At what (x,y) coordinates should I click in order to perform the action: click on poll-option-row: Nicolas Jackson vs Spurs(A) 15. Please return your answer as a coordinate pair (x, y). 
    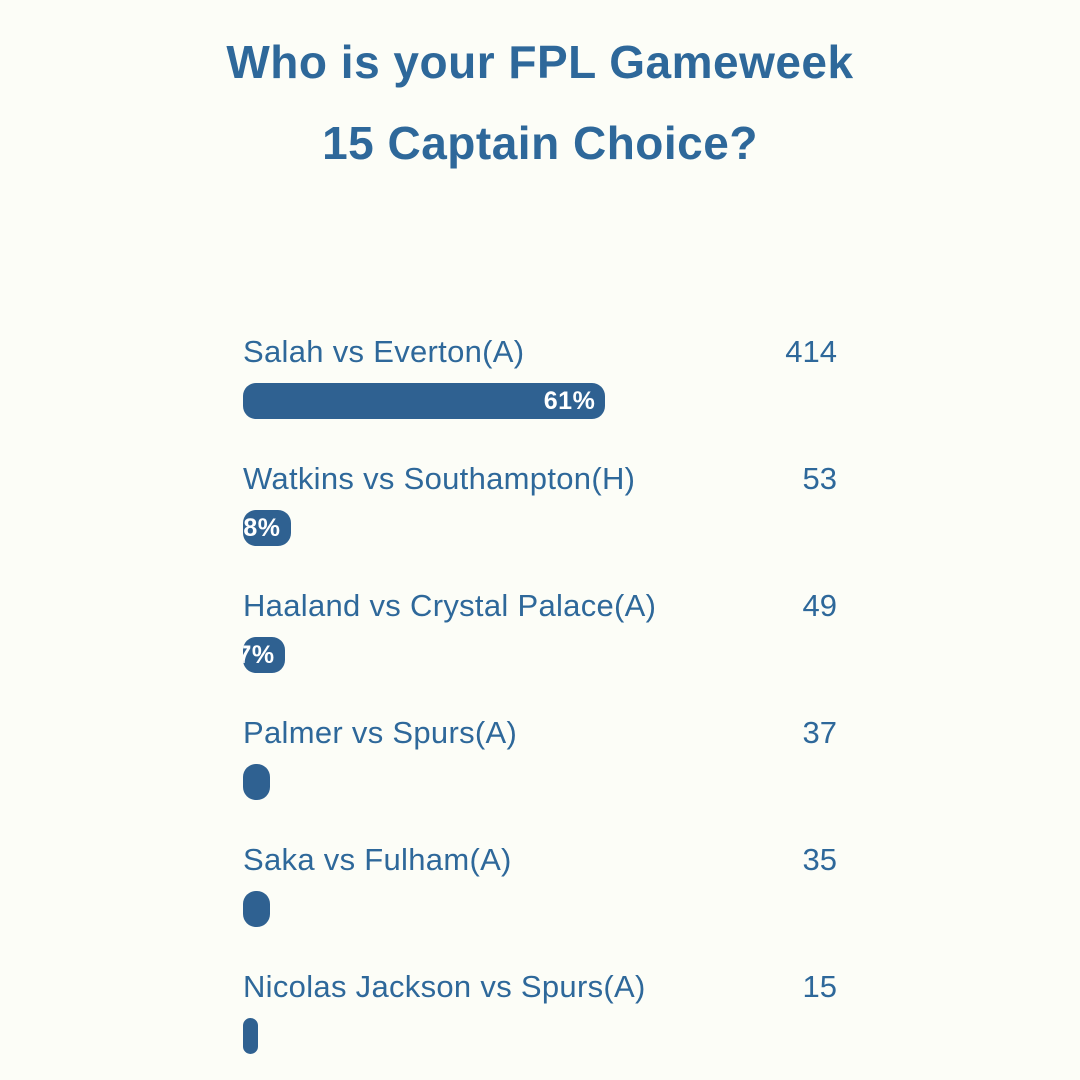
    Looking at the image, I should click on (540, 987).